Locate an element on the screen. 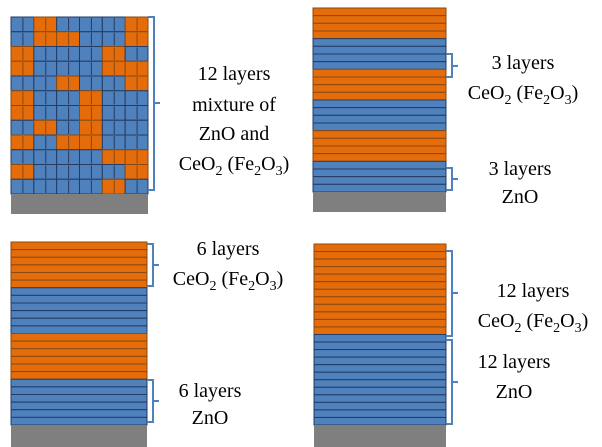 Image resolution: width=602 pixels, height=447 pixels. bilayer-12-stack is located at coordinates (380, 334).